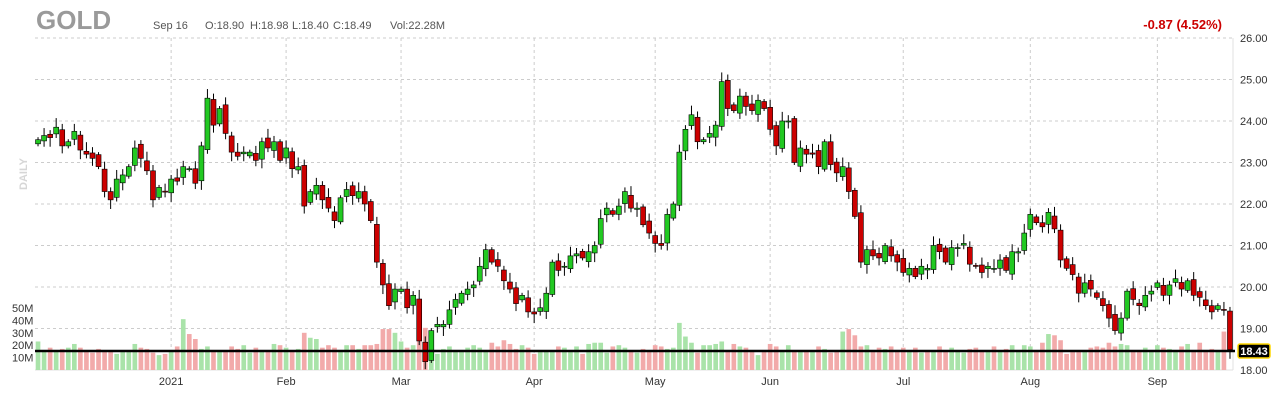  I want to click on ohlc-high: H:18.98, so click(269, 26).